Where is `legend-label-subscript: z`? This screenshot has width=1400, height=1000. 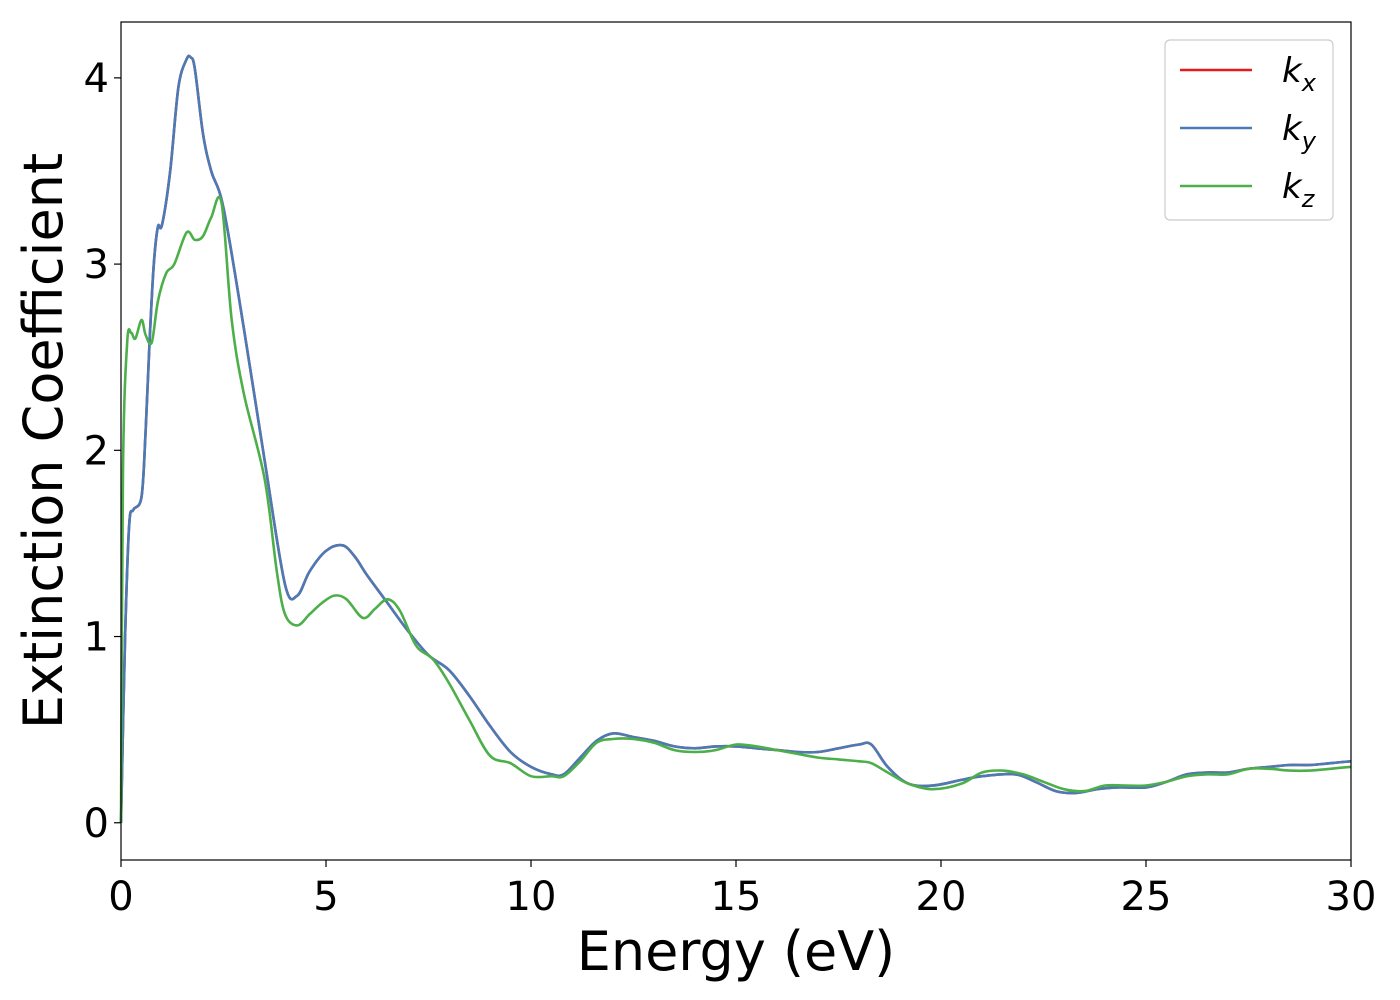
legend-label-subscript: z is located at coordinates (1308, 199).